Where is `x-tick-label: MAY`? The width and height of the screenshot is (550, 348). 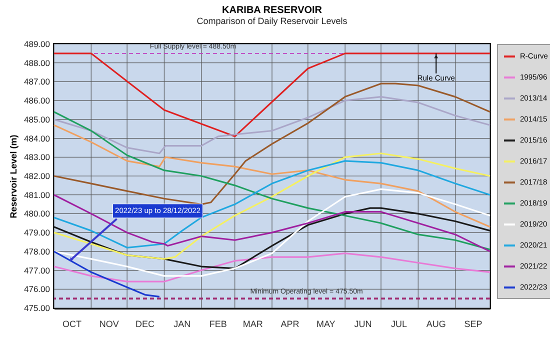
x-tick-label: MAY is located at coordinates (326, 324).